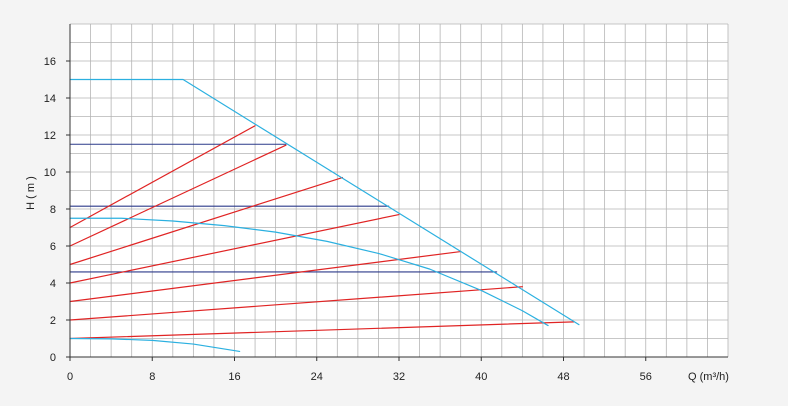 This screenshot has width=788, height=406. What do you see at coordinates (155, 345) in the screenshot?
I see `speed-curve-line` at bounding box center [155, 345].